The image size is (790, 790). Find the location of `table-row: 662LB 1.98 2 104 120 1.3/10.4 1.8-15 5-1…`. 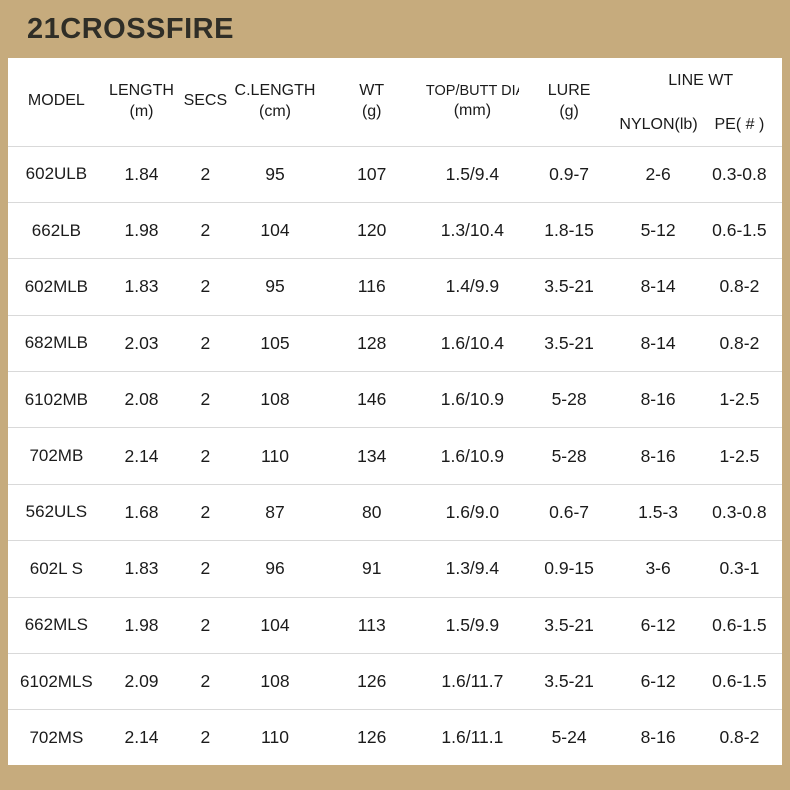

table-row: 662LB 1.98 2 104 120 1.3/10.4 1.8-15 5-1… is located at coordinates (395, 230).